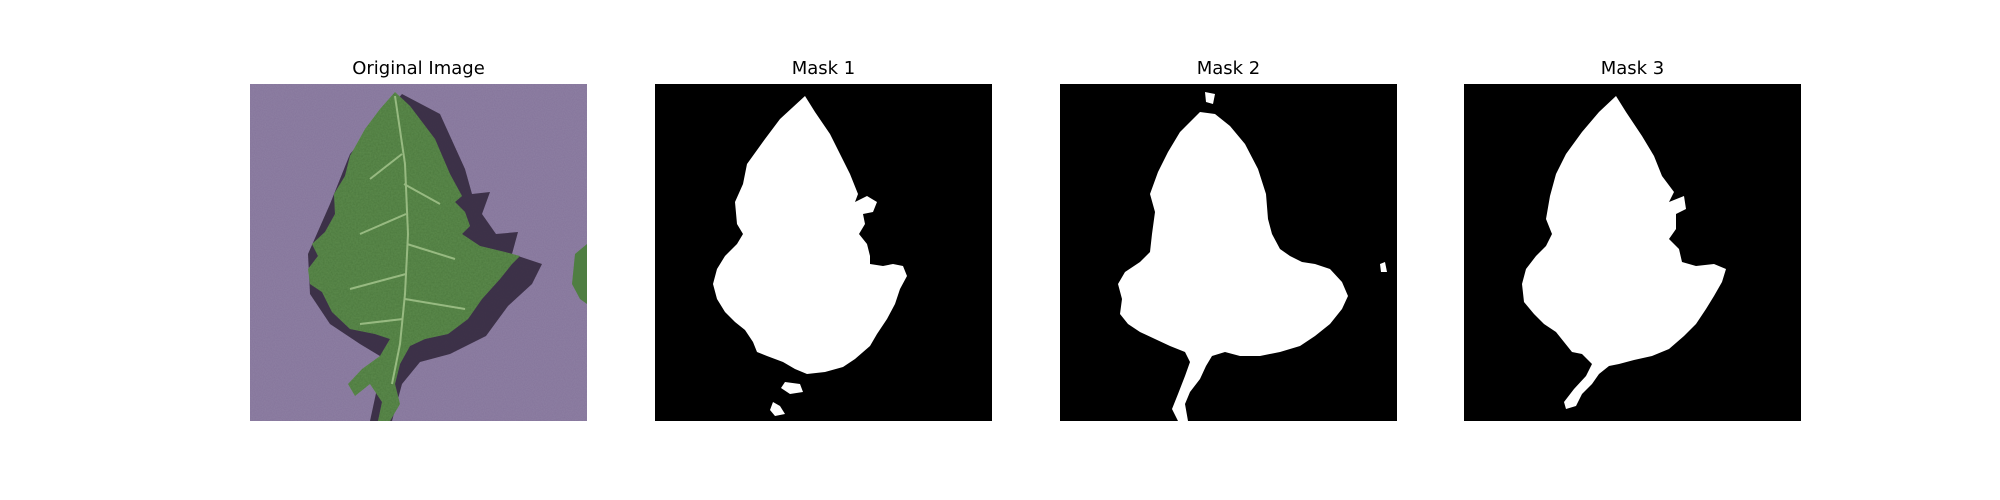  What do you see at coordinates (1383, 267) in the screenshot?
I see `mask-2-right-speck` at bounding box center [1383, 267].